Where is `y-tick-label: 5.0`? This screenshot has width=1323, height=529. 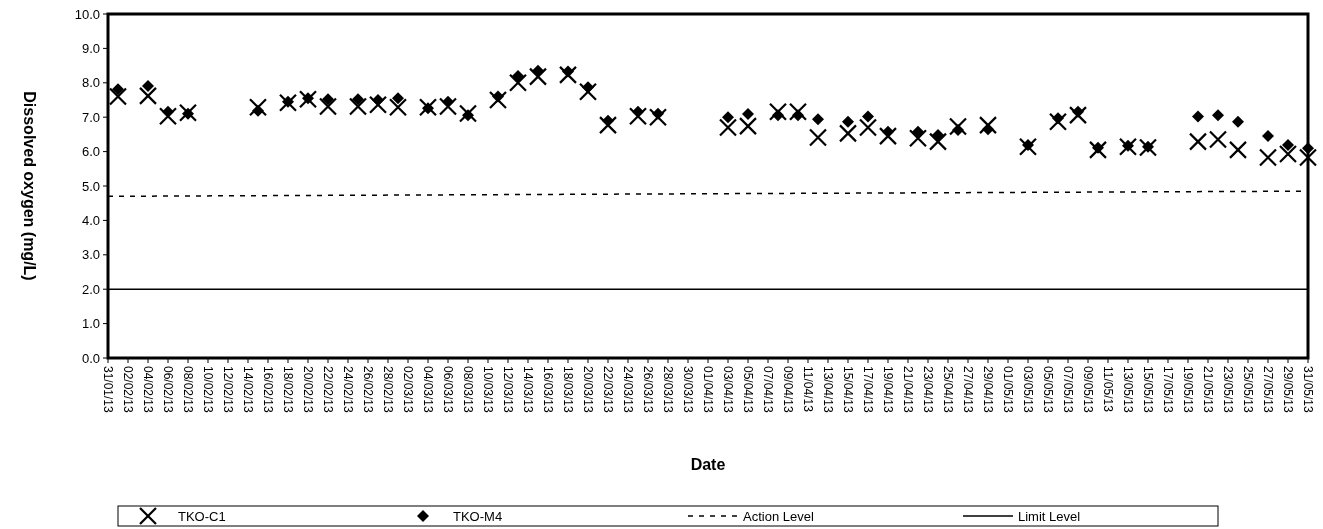 y-tick-label: 5.0 is located at coordinates (90, 186).